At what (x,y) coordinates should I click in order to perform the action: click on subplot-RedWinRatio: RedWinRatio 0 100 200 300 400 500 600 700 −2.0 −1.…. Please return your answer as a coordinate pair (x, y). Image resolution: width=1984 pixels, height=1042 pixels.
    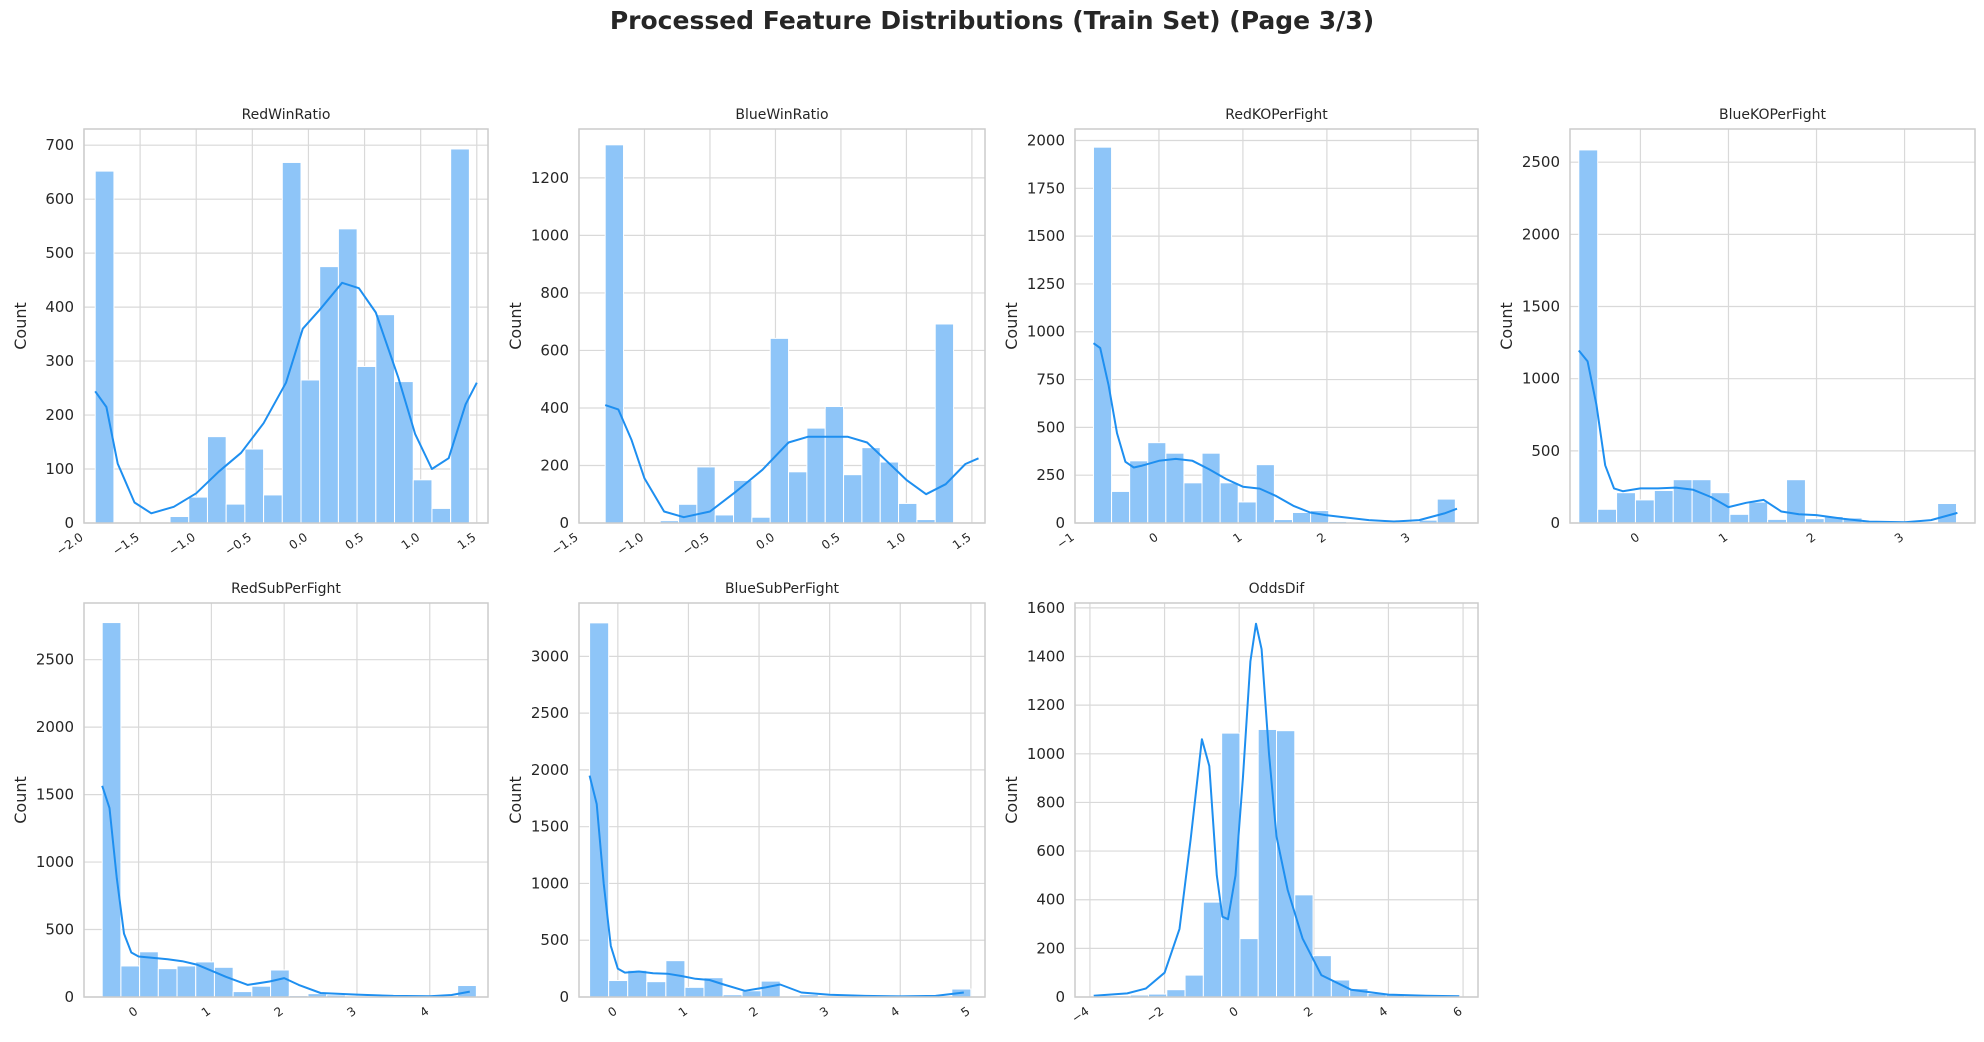
    Looking at the image, I should click on (250, 332).